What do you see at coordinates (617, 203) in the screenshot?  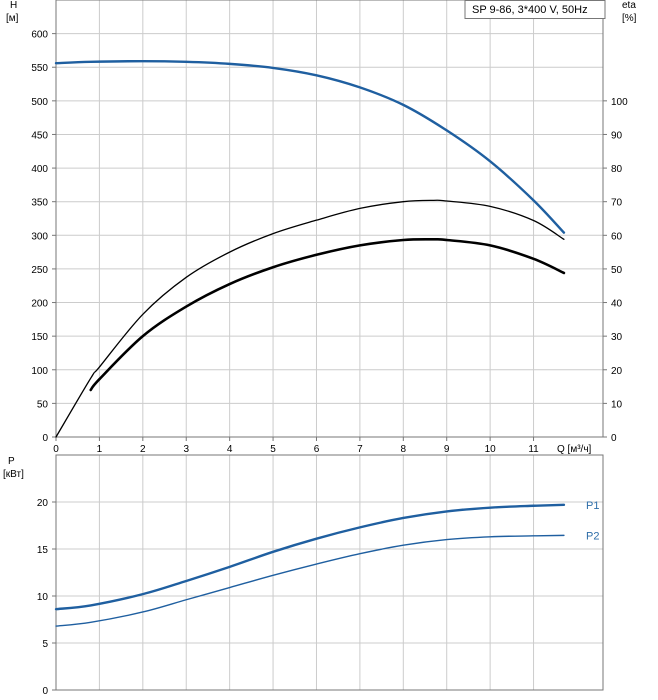 I see `y2-tick-label: 70` at bounding box center [617, 203].